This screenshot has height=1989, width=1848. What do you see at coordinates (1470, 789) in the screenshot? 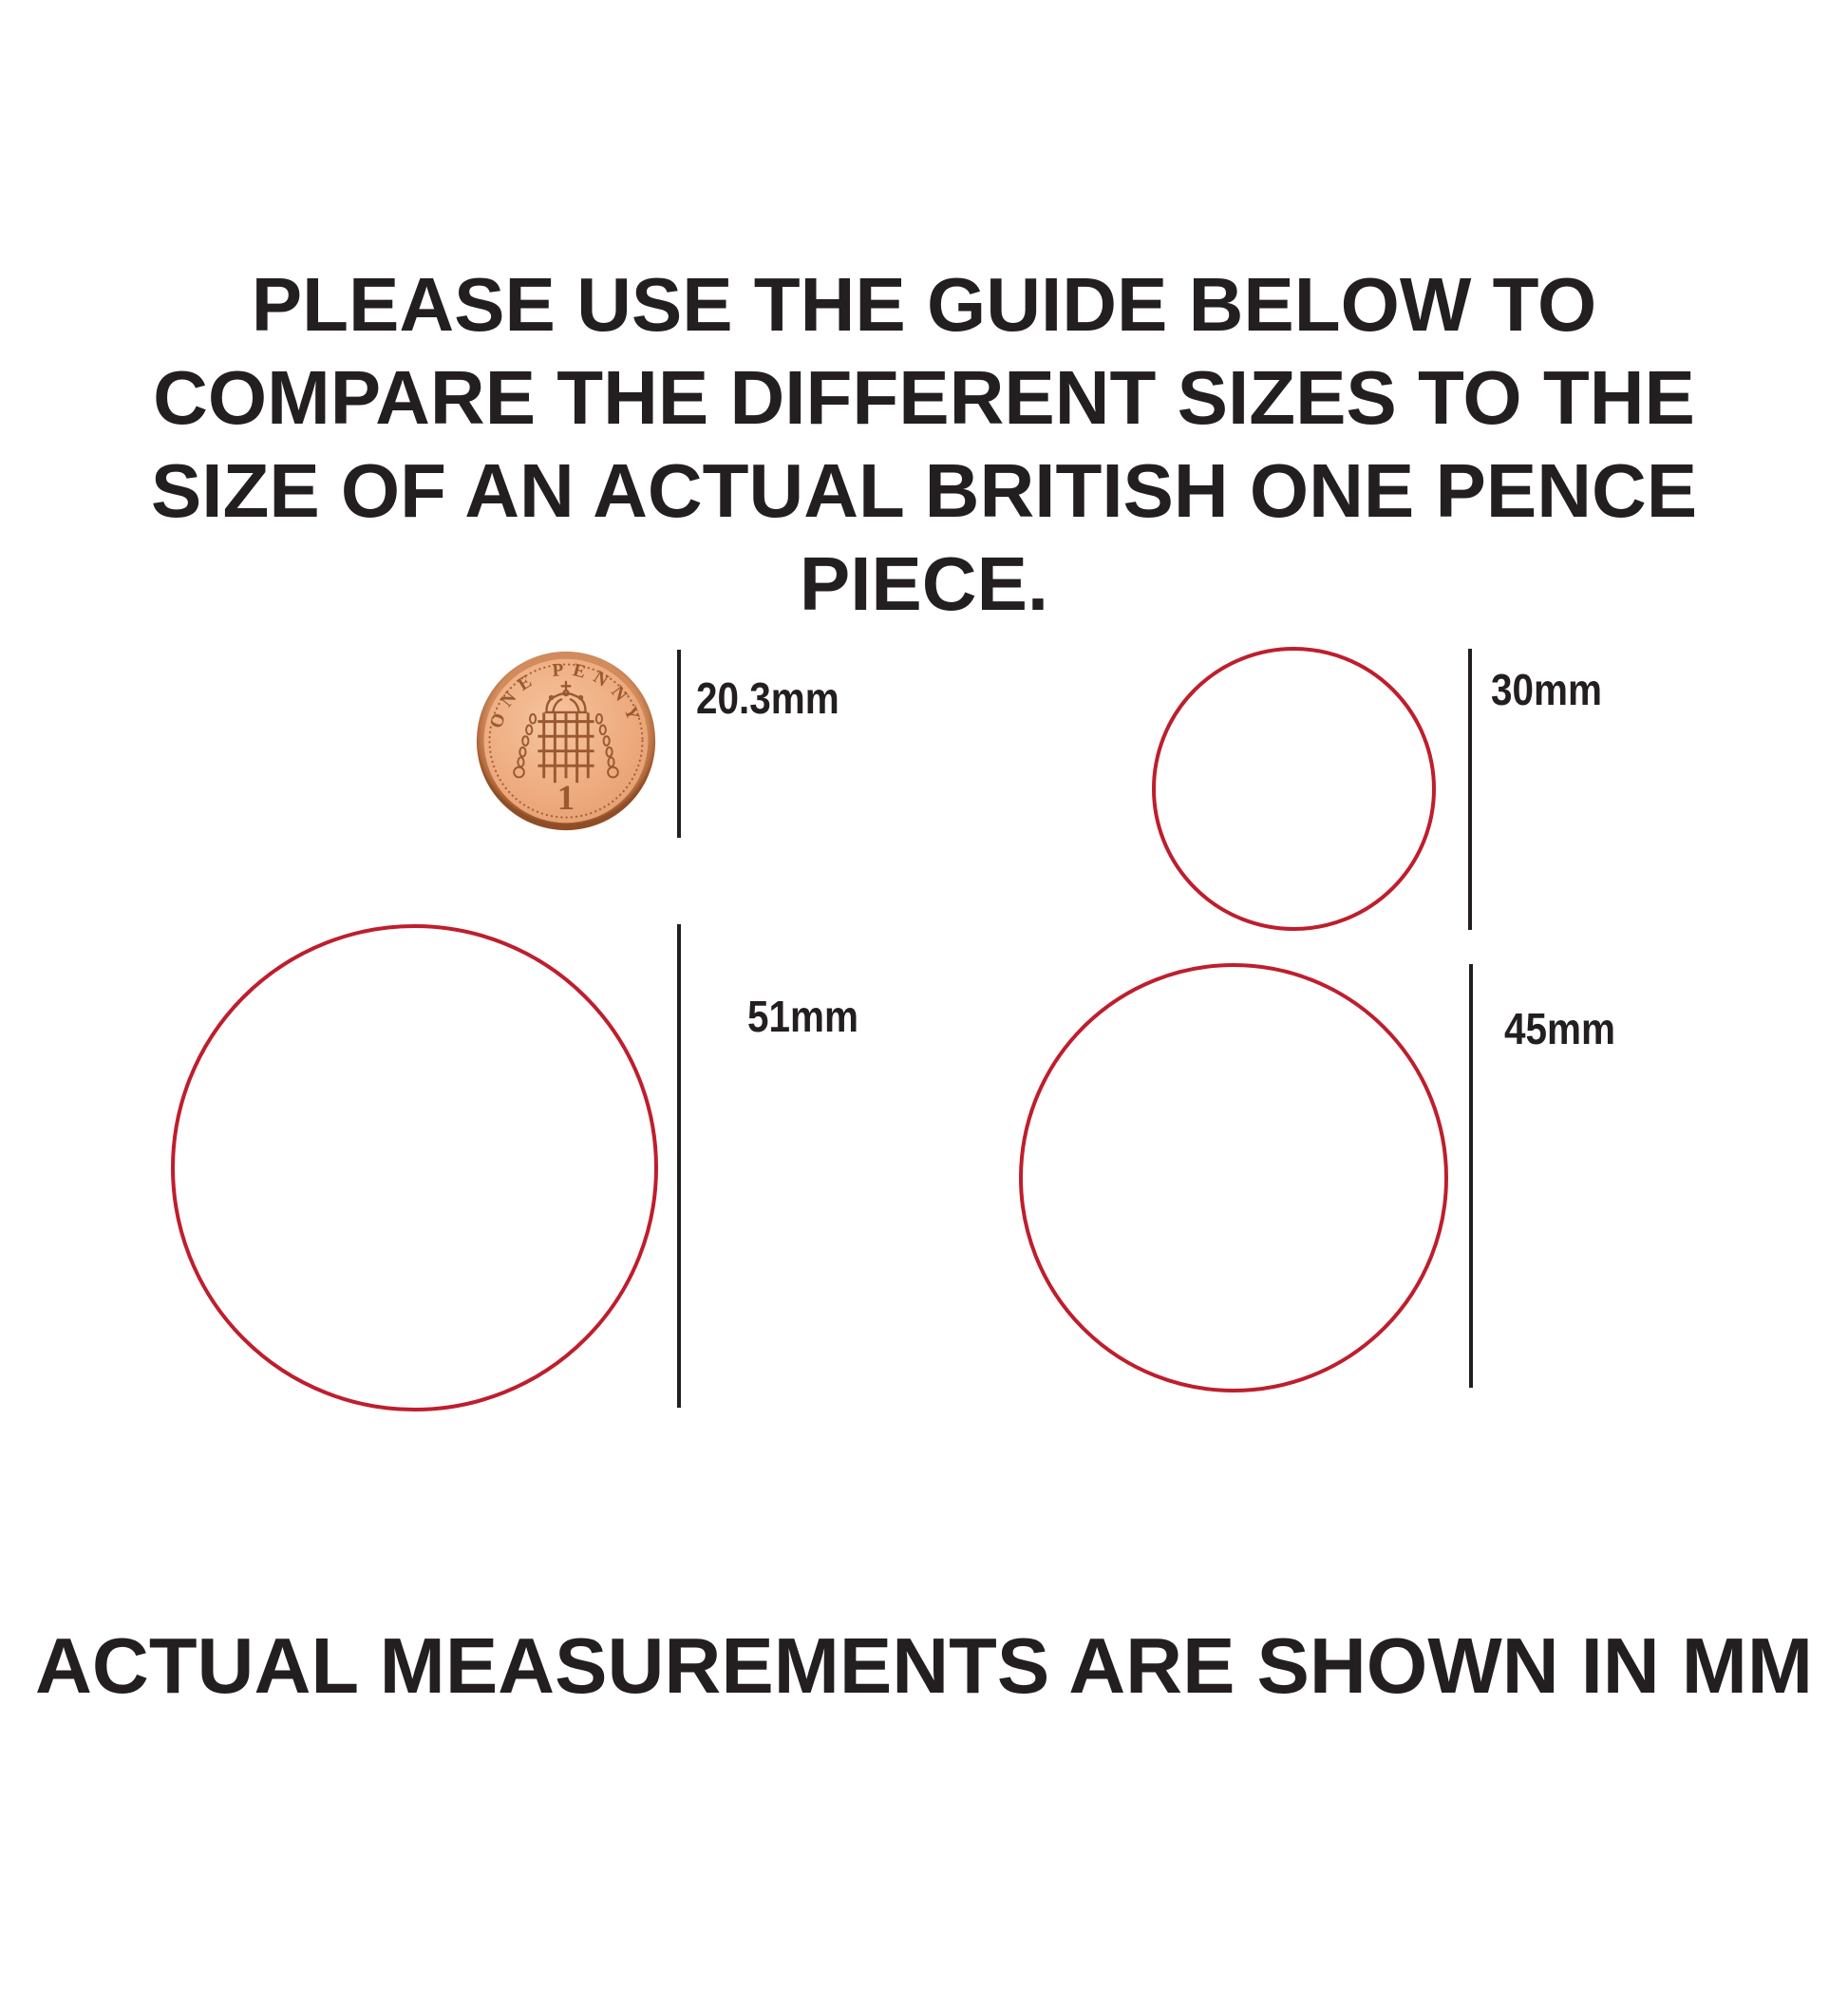
I see `size-30mm-measure-line` at bounding box center [1470, 789].